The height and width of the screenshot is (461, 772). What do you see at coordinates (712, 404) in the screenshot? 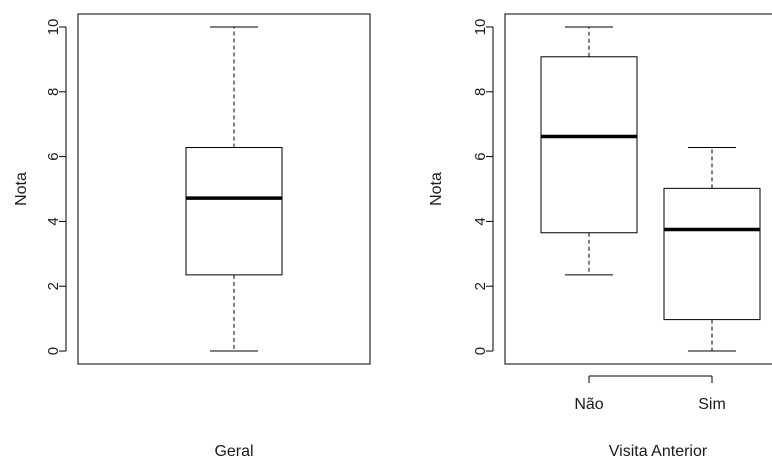
I see `x-tick-label: Sim` at bounding box center [712, 404].